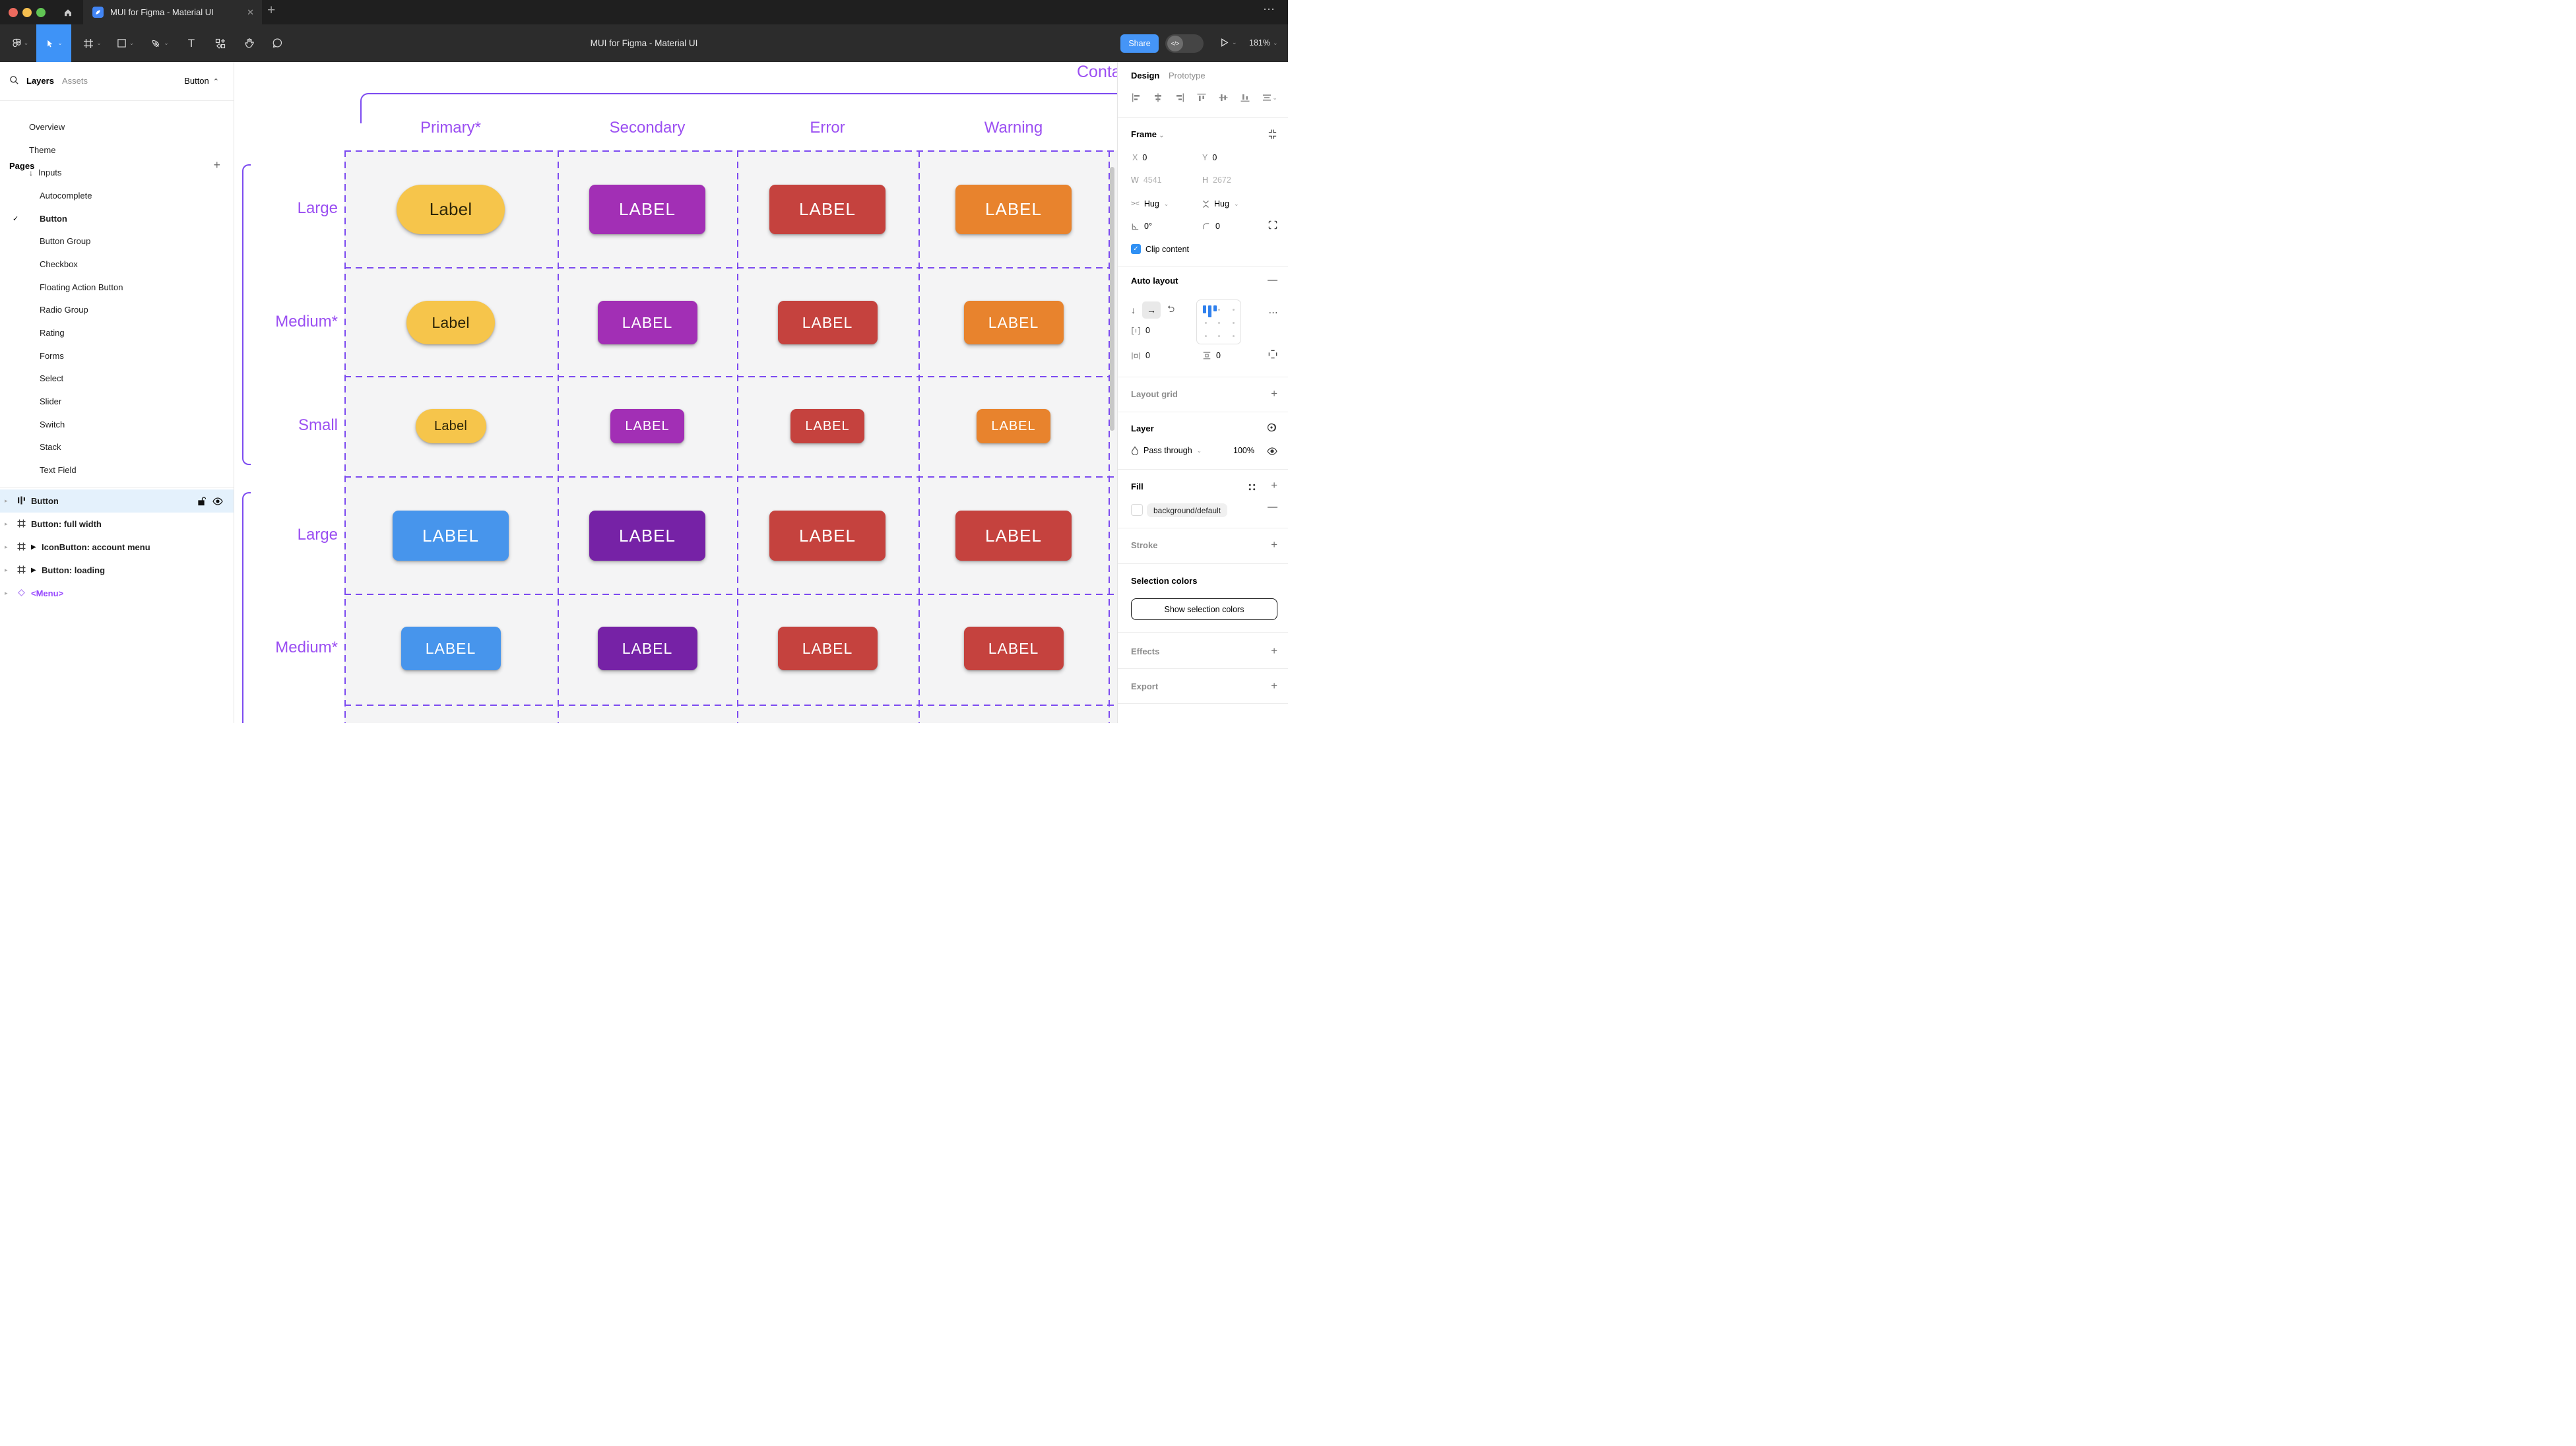  Describe the element at coordinates (172, 12) in the screenshot. I see `file-tab: MUI for Figma - Material UI ✕` at that location.